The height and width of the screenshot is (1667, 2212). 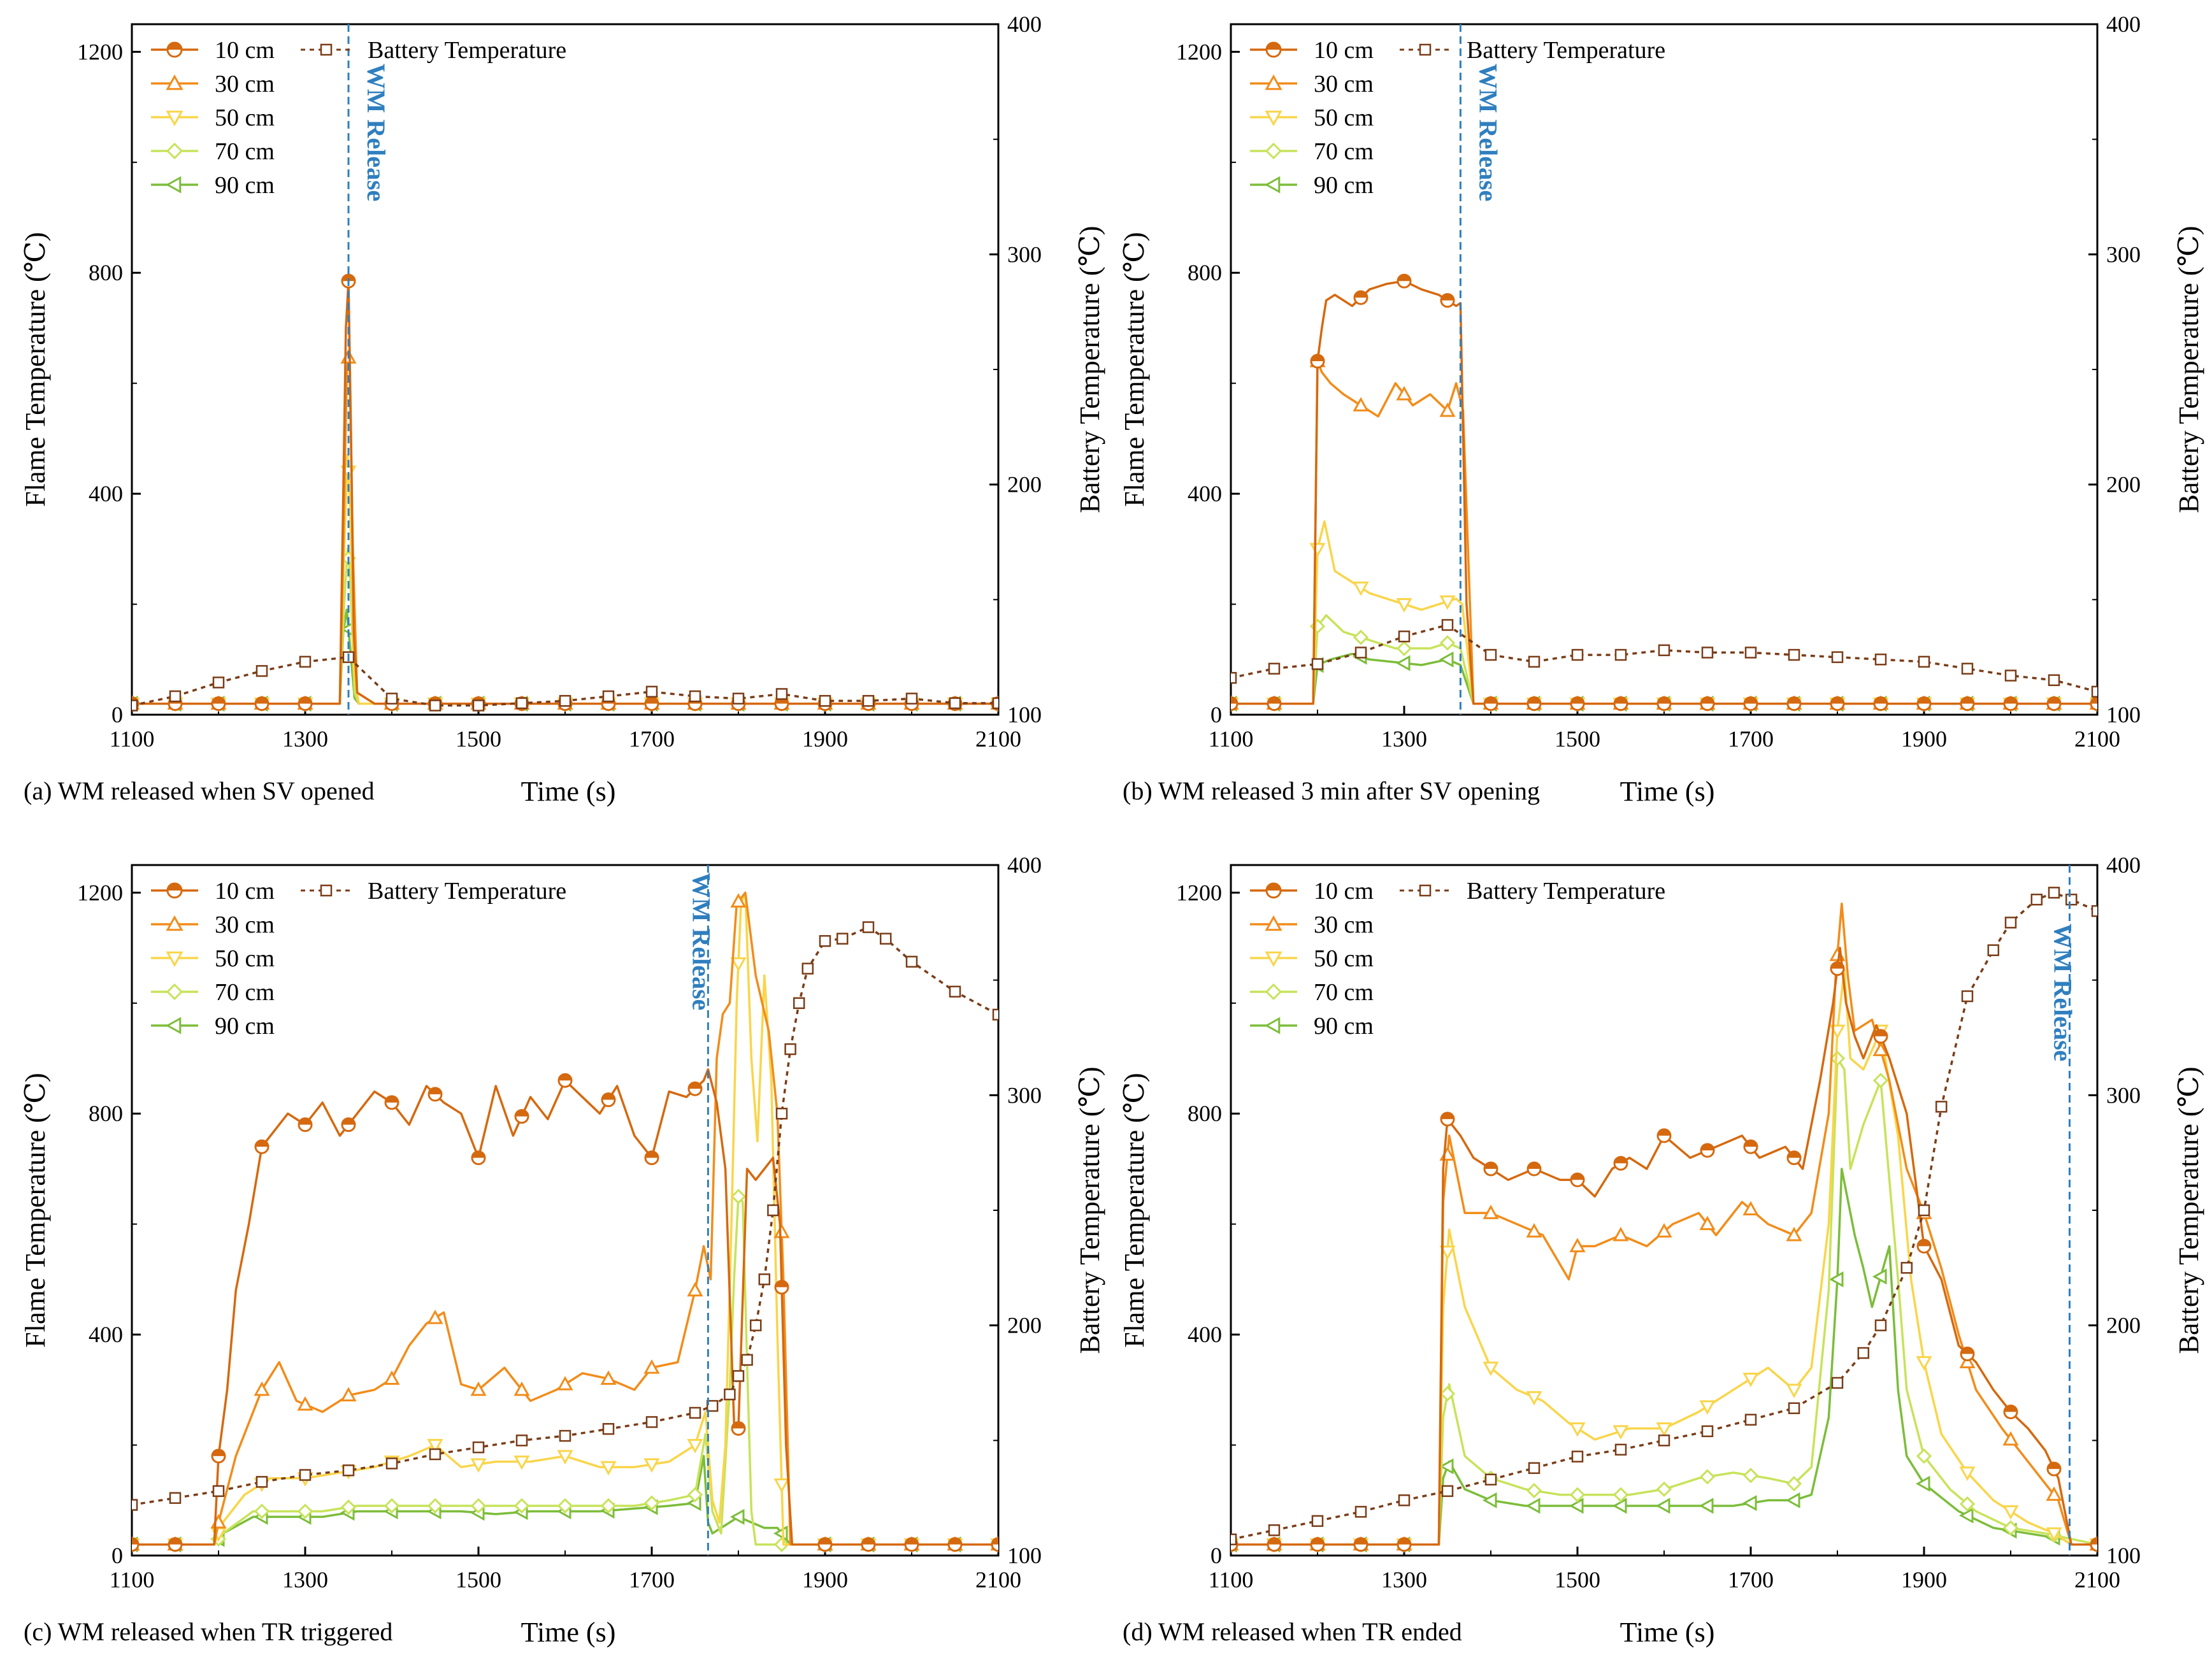 What do you see at coordinates (106, 493) in the screenshot?
I see `y-tick-label: 400` at bounding box center [106, 493].